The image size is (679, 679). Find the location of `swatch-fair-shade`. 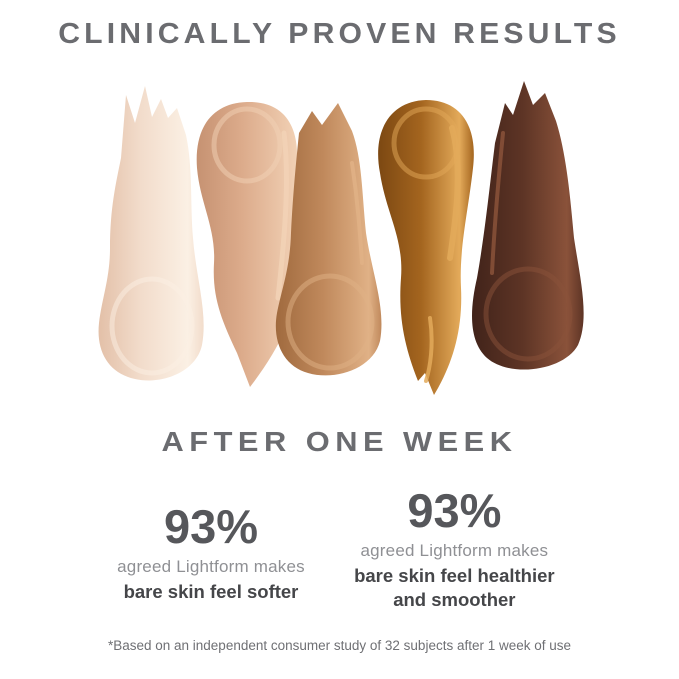

swatch-fair-shade is located at coordinates (151, 233).